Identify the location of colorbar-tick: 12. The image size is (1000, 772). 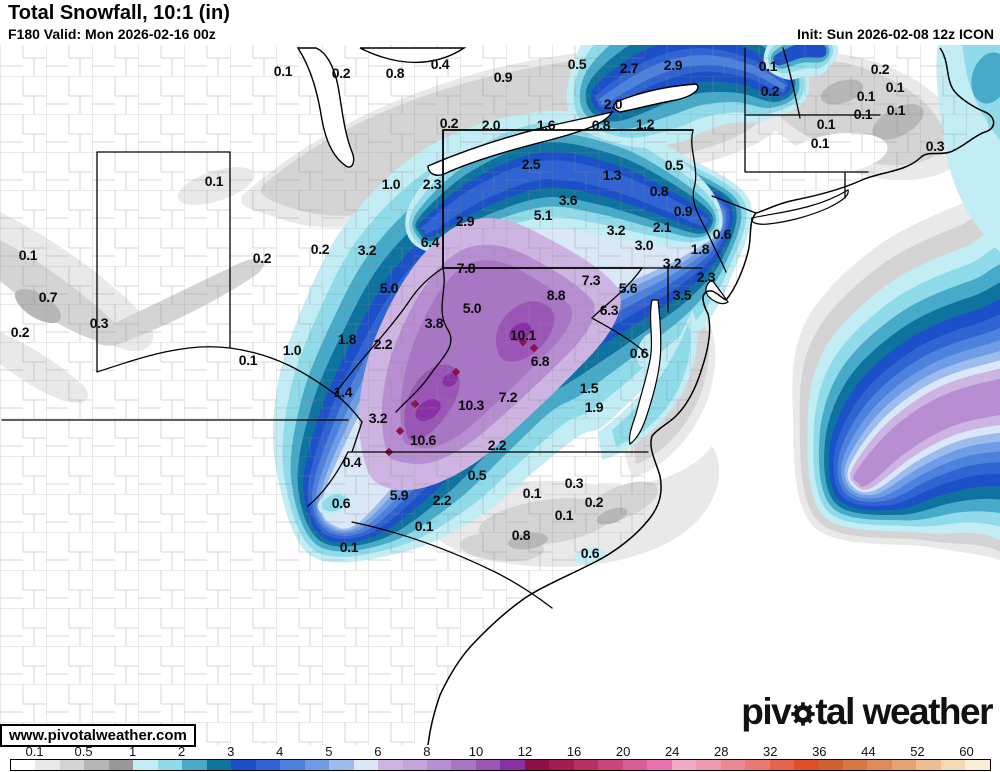
(525, 751).